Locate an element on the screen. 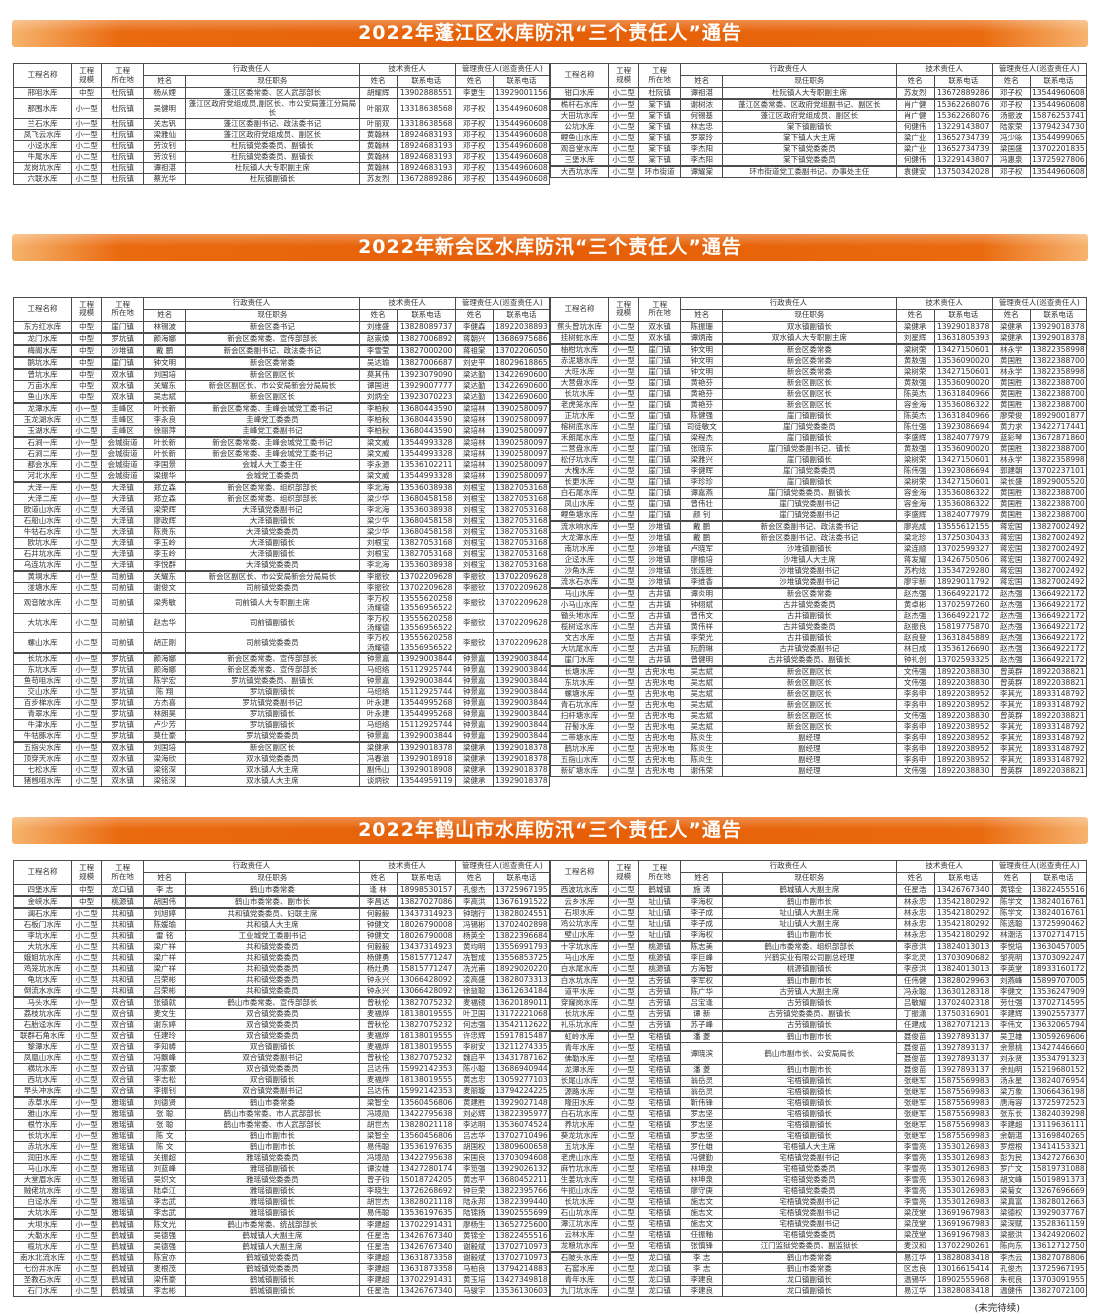  admin-duty: 共和镇人大主席 is located at coordinates (272, 925).